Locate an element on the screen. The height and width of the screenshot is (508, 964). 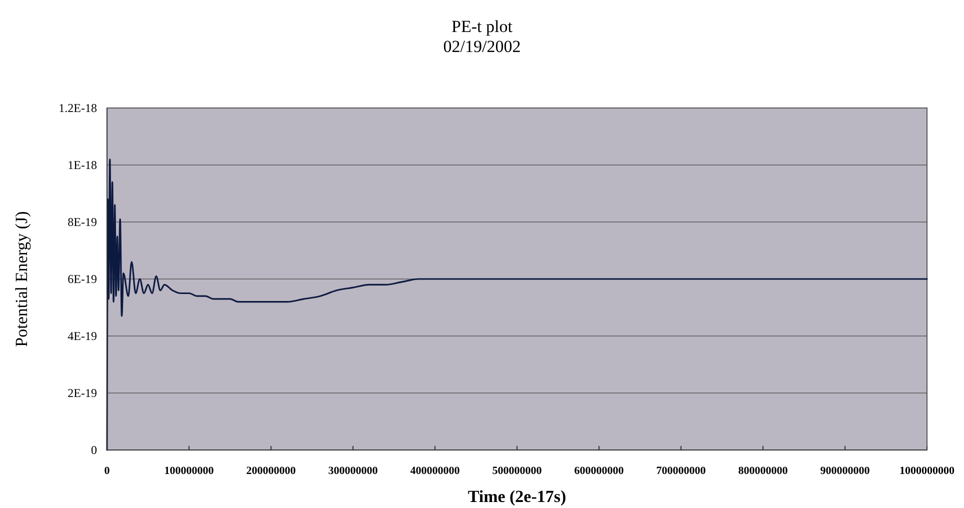
x-tick-label: 800000000 is located at coordinates (763, 471).